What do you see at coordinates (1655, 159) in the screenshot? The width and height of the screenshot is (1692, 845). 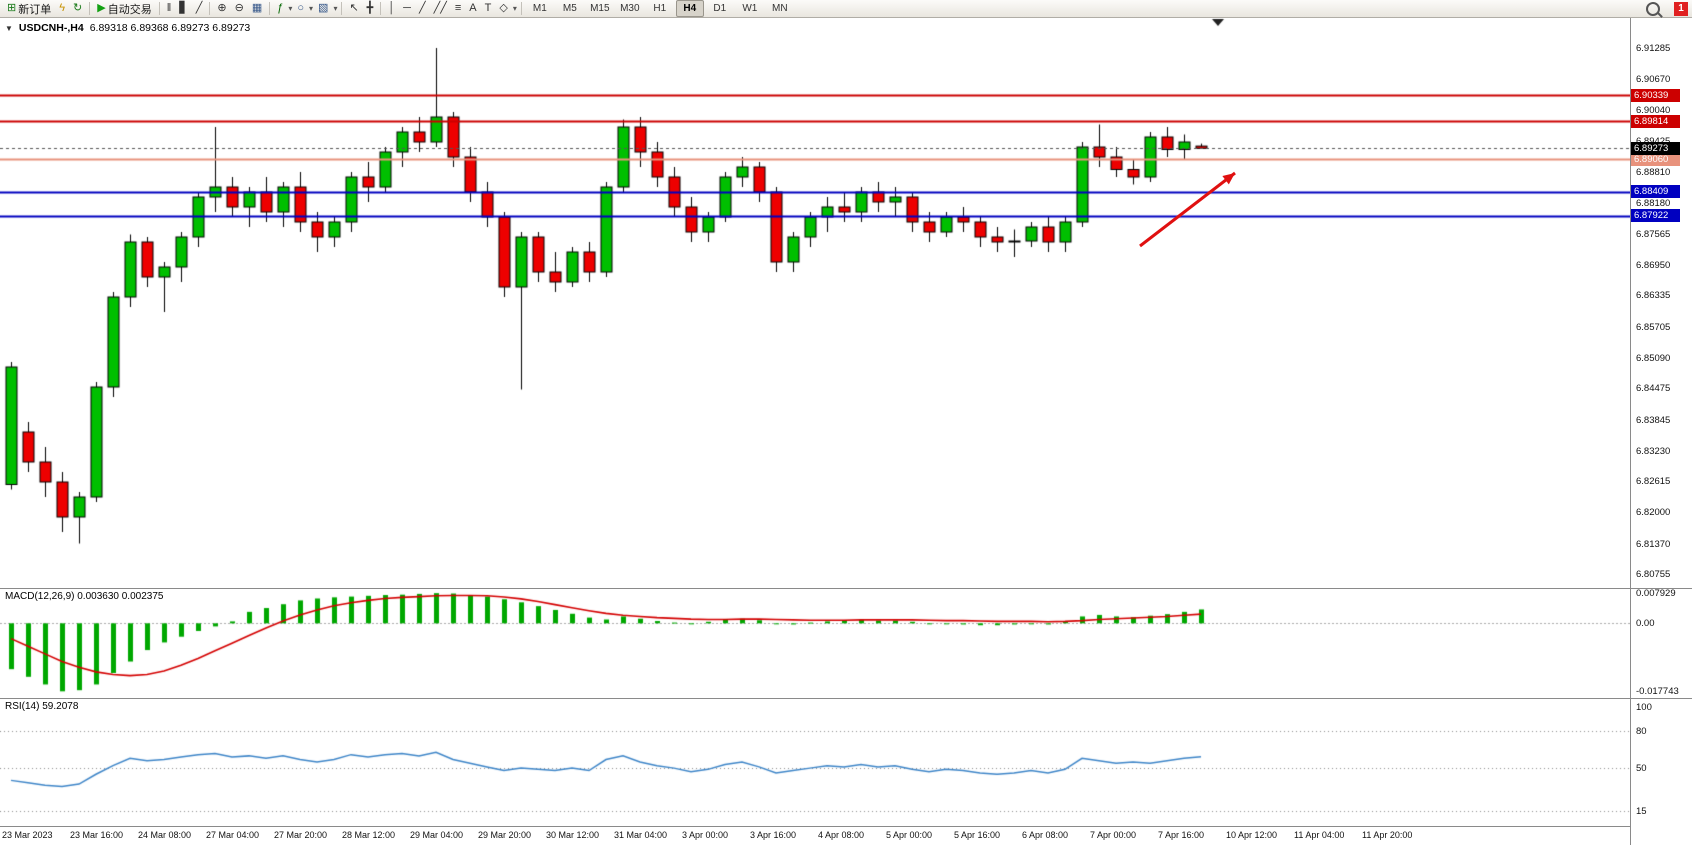 I see `salmon-line-tag: 6.89060` at bounding box center [1655, 159].